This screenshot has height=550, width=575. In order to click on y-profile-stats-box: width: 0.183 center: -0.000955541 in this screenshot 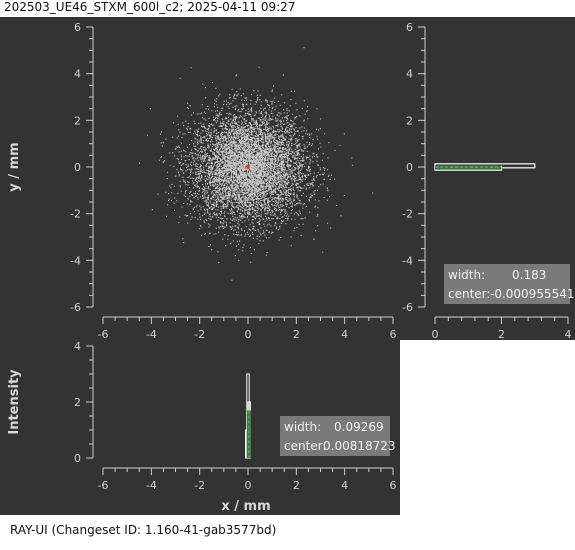, I will do `click(509, 284)`.